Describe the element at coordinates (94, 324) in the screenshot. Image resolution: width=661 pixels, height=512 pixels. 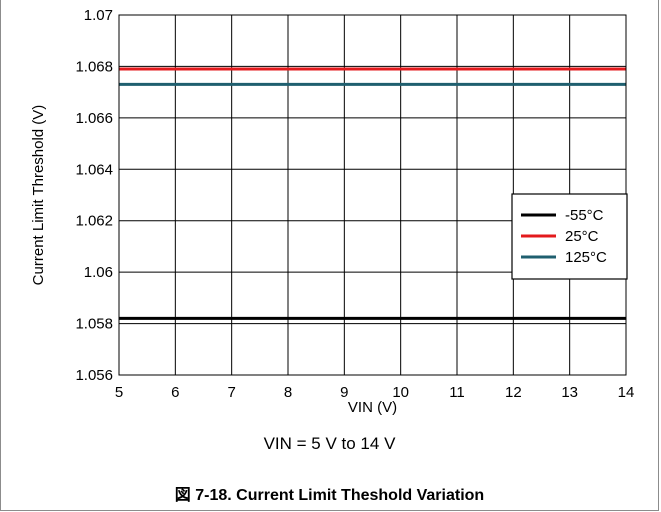
I see `y-tick-label: 1.058` at that location.